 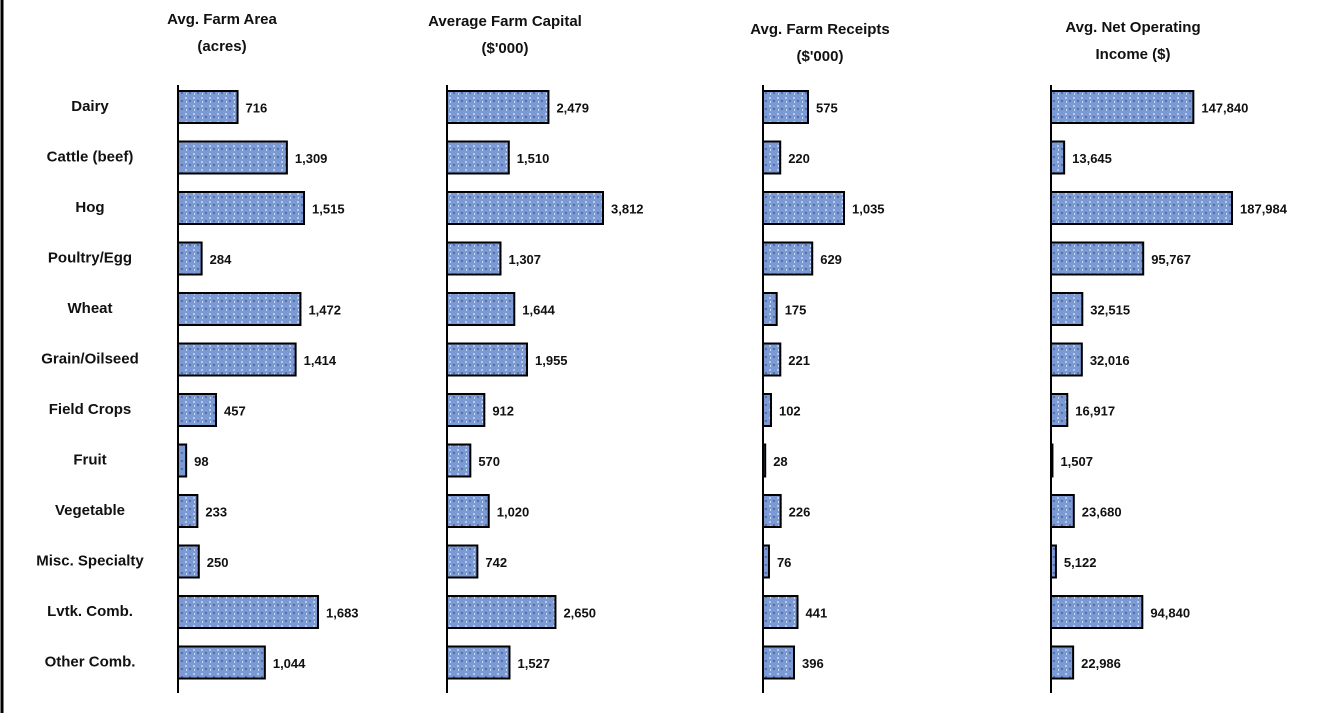 What do you see at coordinates (328, 208) in the screenshot?
I see `value-label: 1,515` at bounding box center [328, 208].